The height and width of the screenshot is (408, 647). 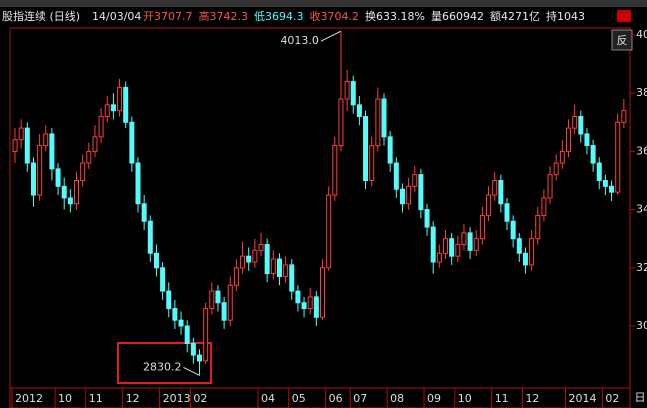 What do you see at coordinates (116, 16) in the screenshot?
I see `date: 14/03/04` at bounding box center [116, 16].